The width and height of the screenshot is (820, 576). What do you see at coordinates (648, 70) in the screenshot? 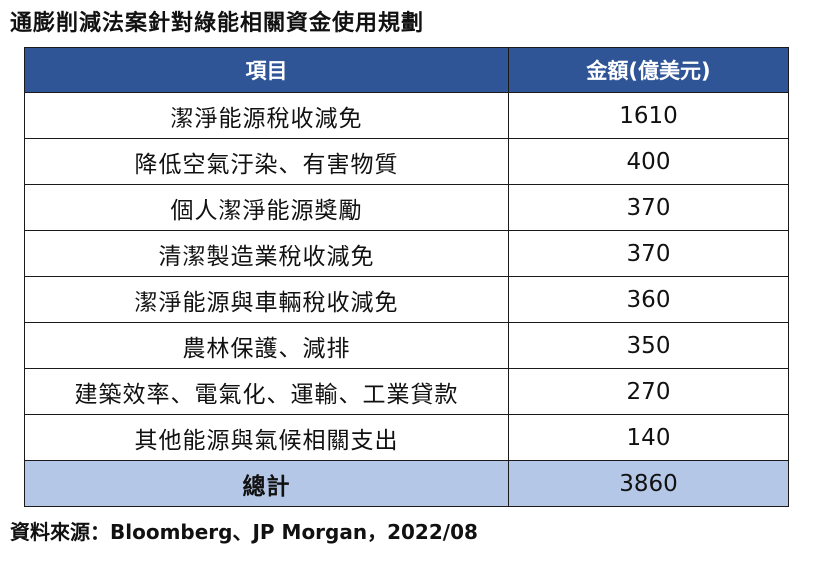
I see `column-header-amount: 金額(億美元)` at bounding box center [648, 70].